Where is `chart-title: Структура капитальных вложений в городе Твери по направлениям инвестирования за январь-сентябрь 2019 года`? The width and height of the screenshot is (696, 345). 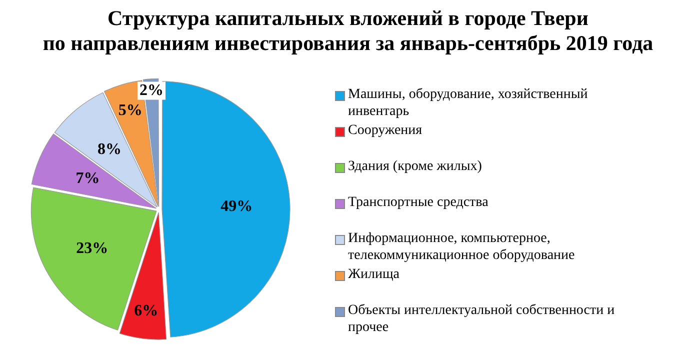
chart-title: Структура капитальных вложений в городе Твери по направлениям инвестирования за январь-сентябрь 2019 года is located at coordinates (348, 31).